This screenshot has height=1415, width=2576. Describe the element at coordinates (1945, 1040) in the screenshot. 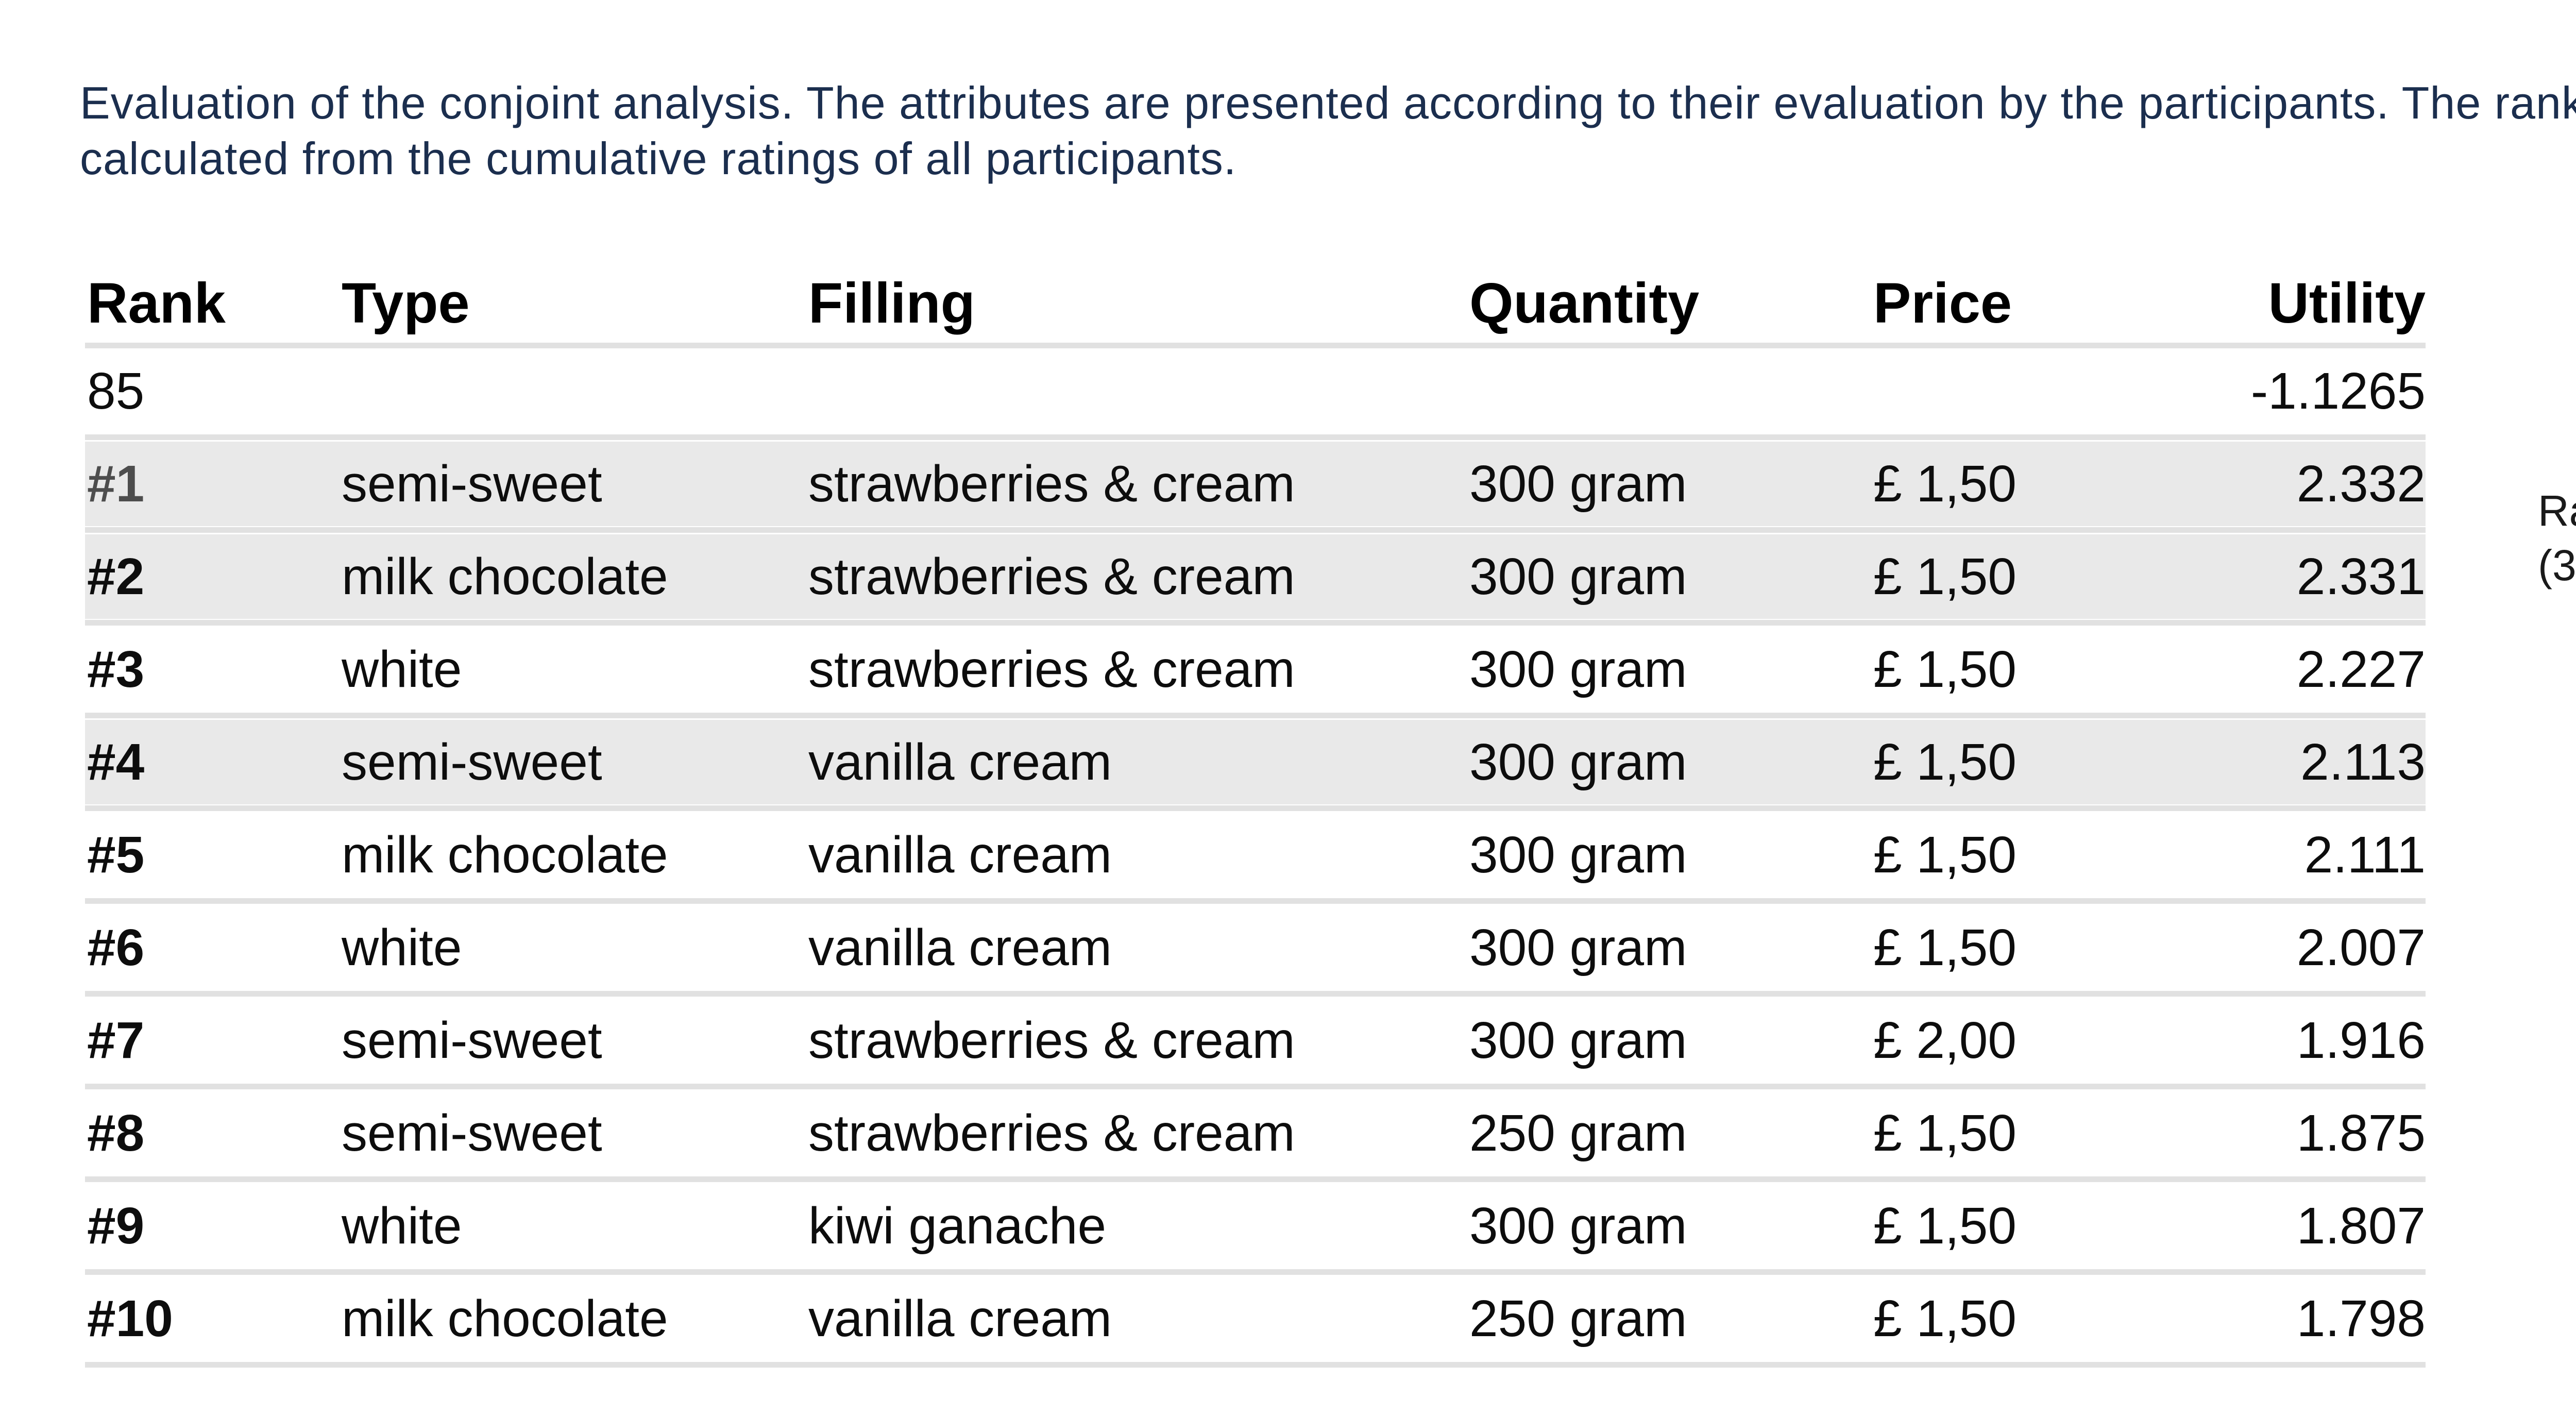

I see `cell-price: £ 2,00` at that location.